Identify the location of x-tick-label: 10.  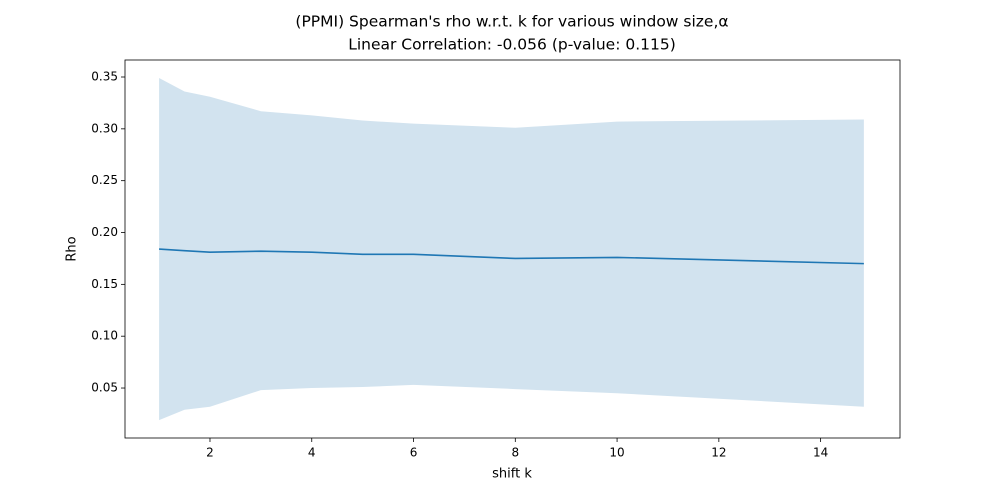
(616, 453).